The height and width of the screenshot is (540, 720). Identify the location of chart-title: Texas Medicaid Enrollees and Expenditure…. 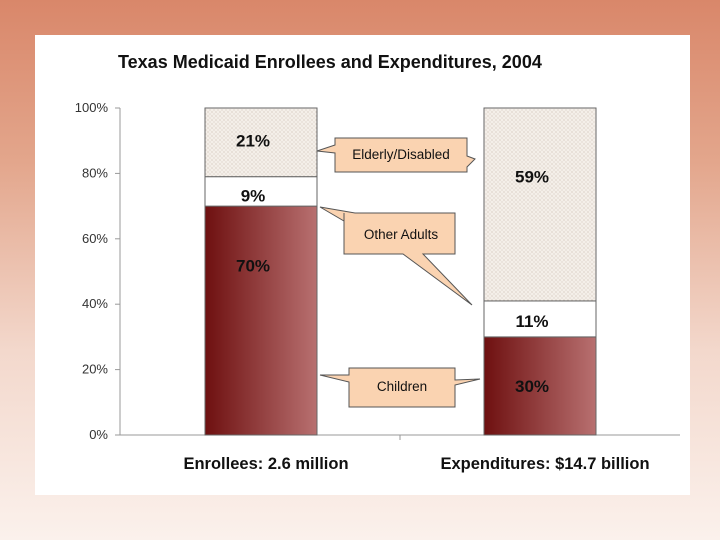
(330, 62).